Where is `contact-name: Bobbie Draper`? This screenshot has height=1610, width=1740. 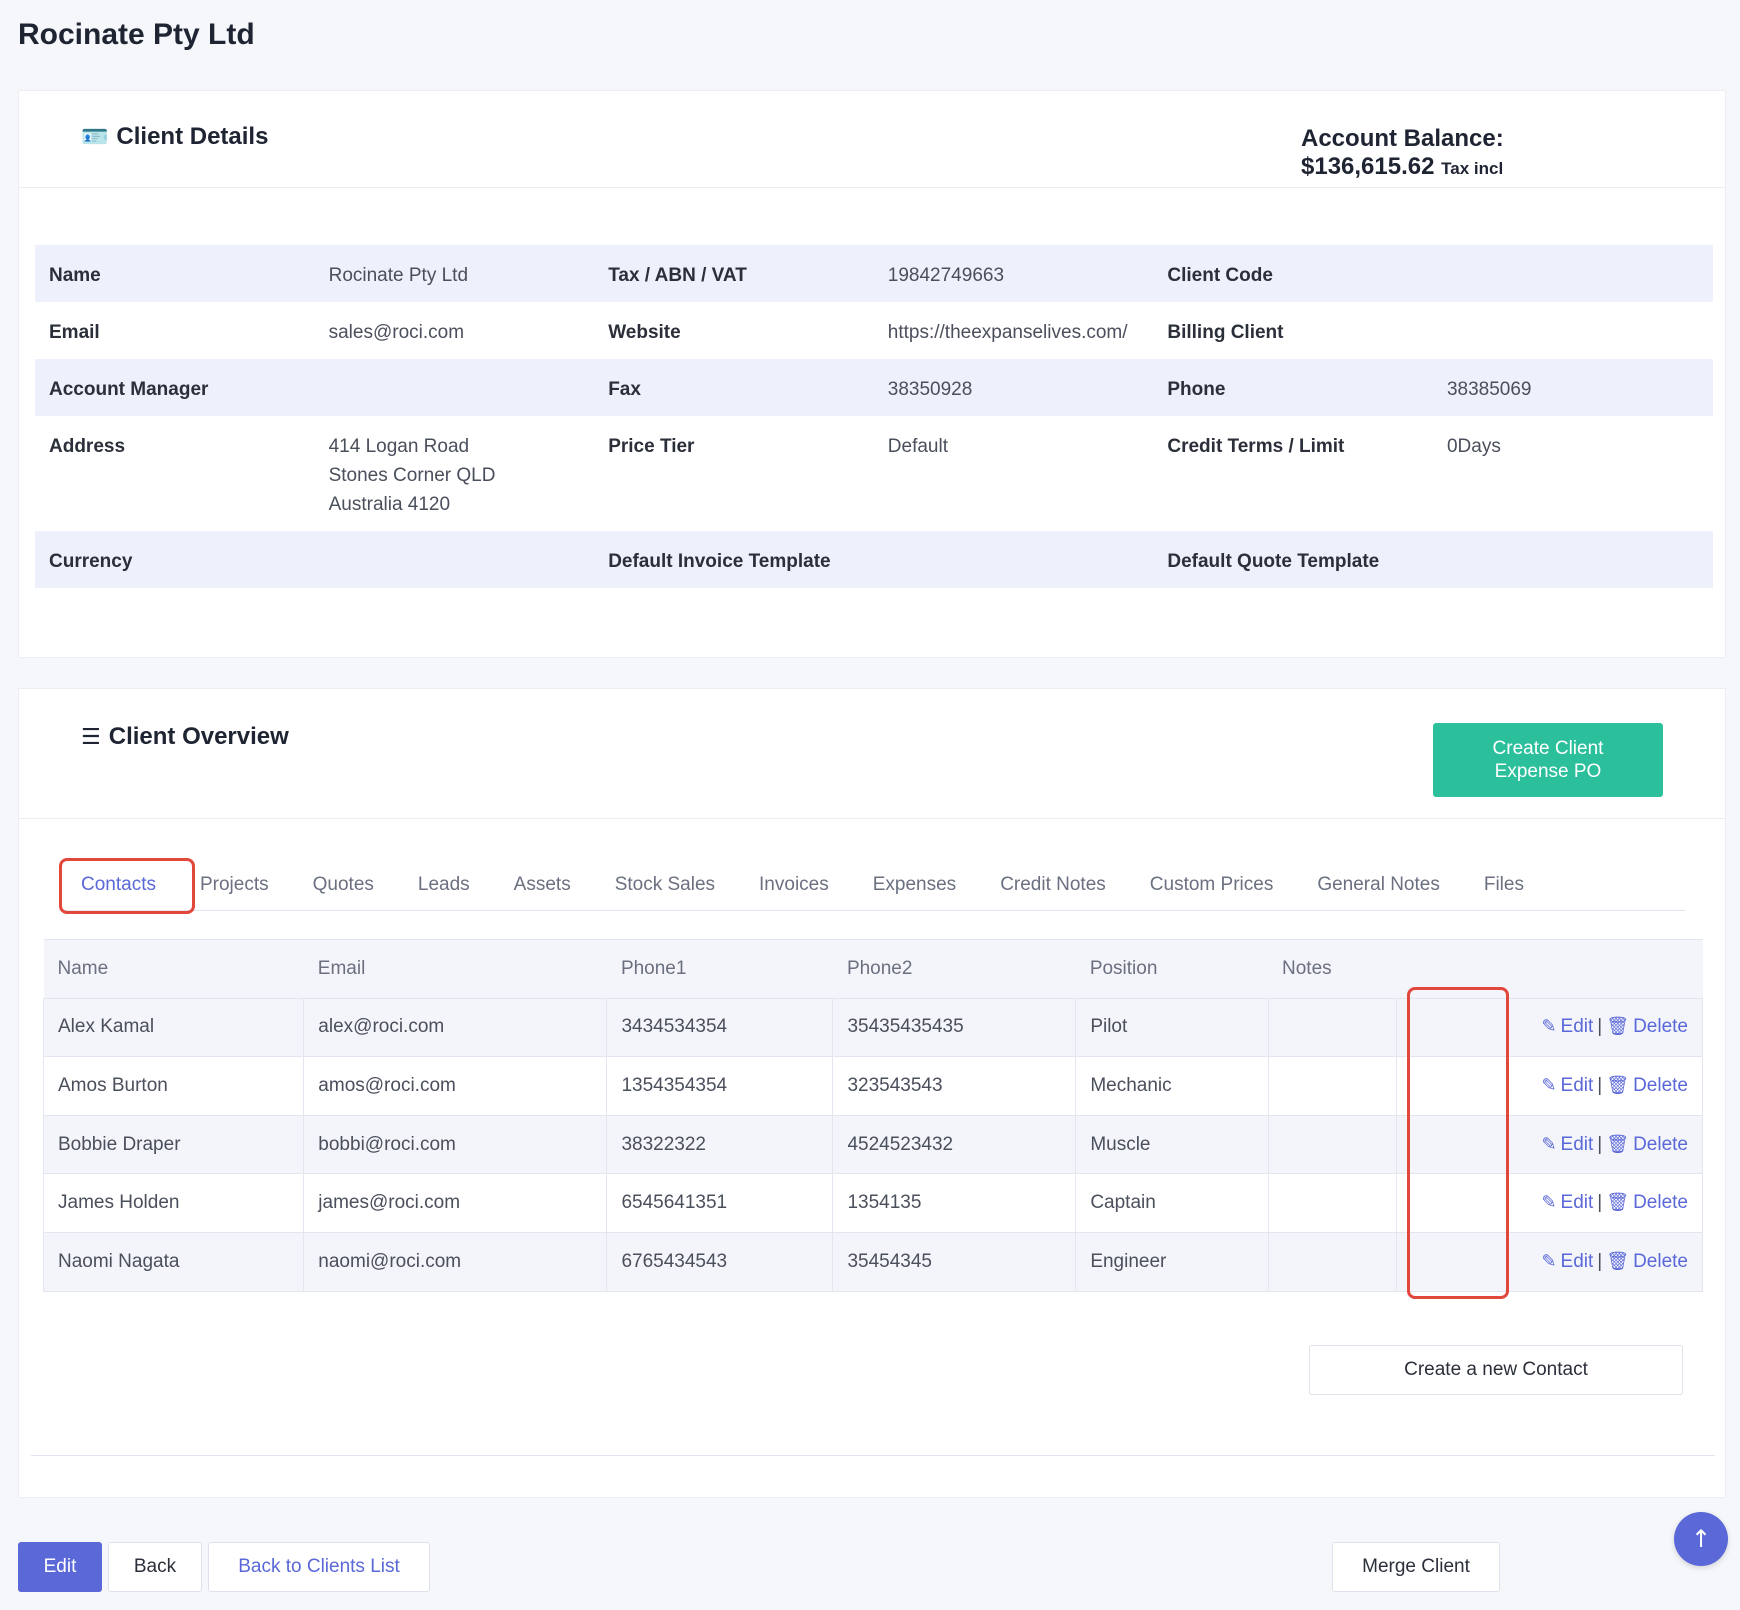
contact-name: Bobbie Draper is located at coordinates (173, 1144).